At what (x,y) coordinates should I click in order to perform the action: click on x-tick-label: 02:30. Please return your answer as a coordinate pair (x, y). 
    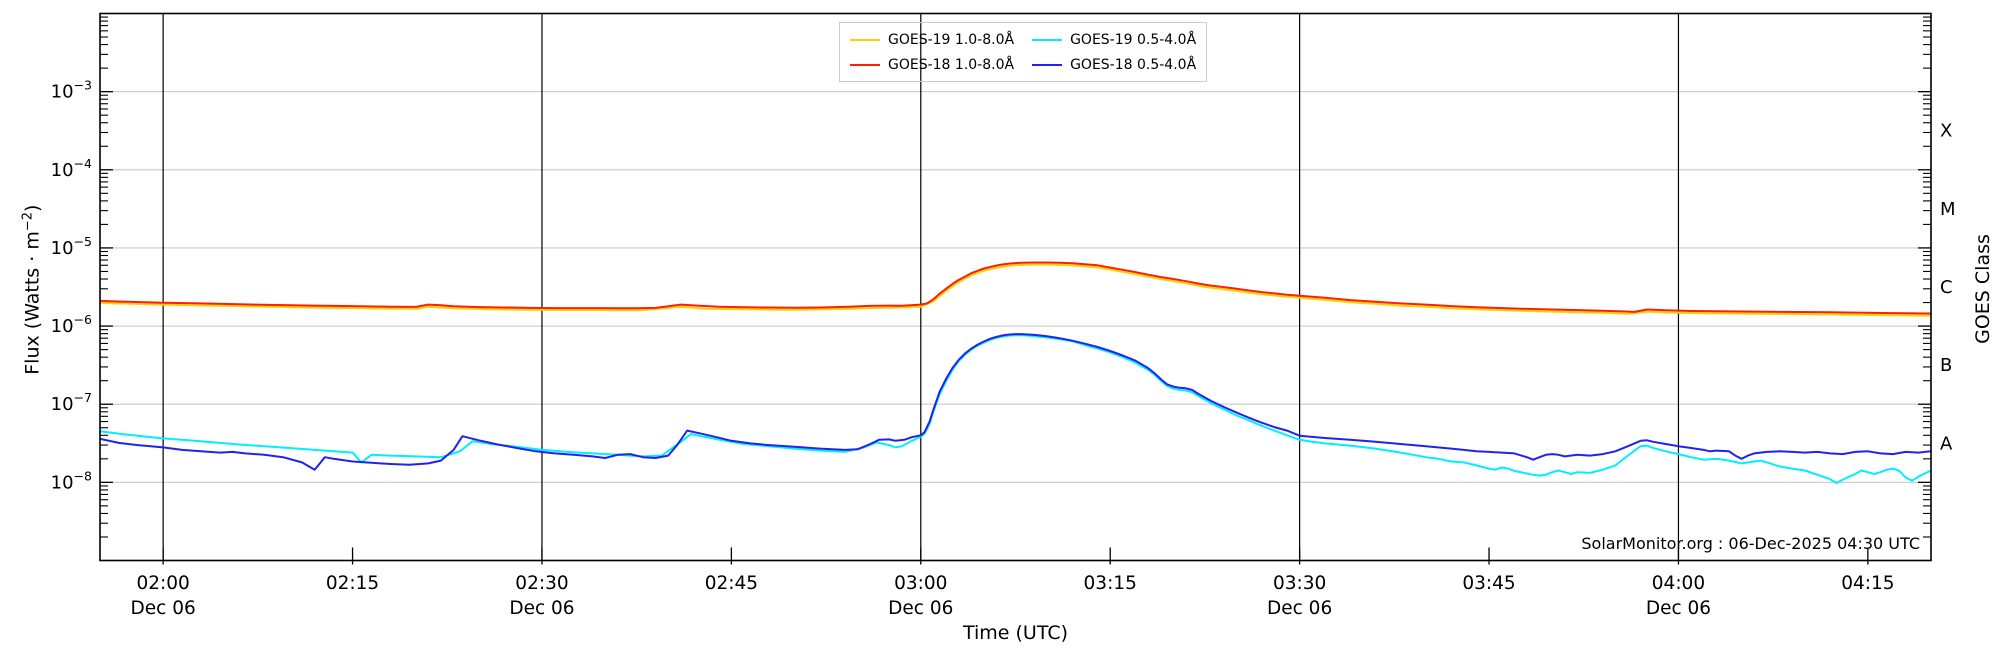
    Looking at the image, I should click on (541, 583).